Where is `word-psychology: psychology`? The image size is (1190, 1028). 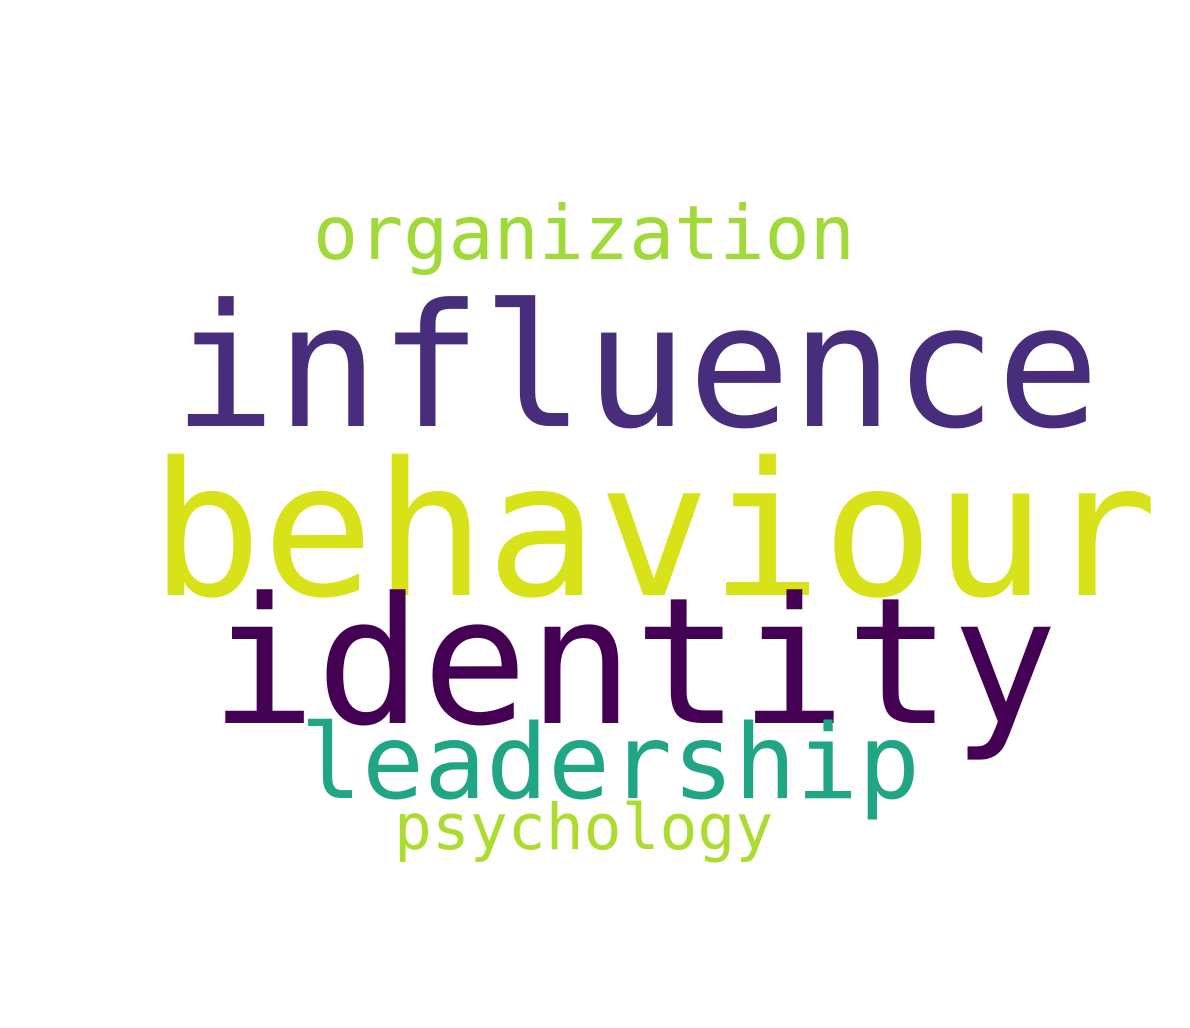
word-psychology: psychology is located at coordinates (584, 827).